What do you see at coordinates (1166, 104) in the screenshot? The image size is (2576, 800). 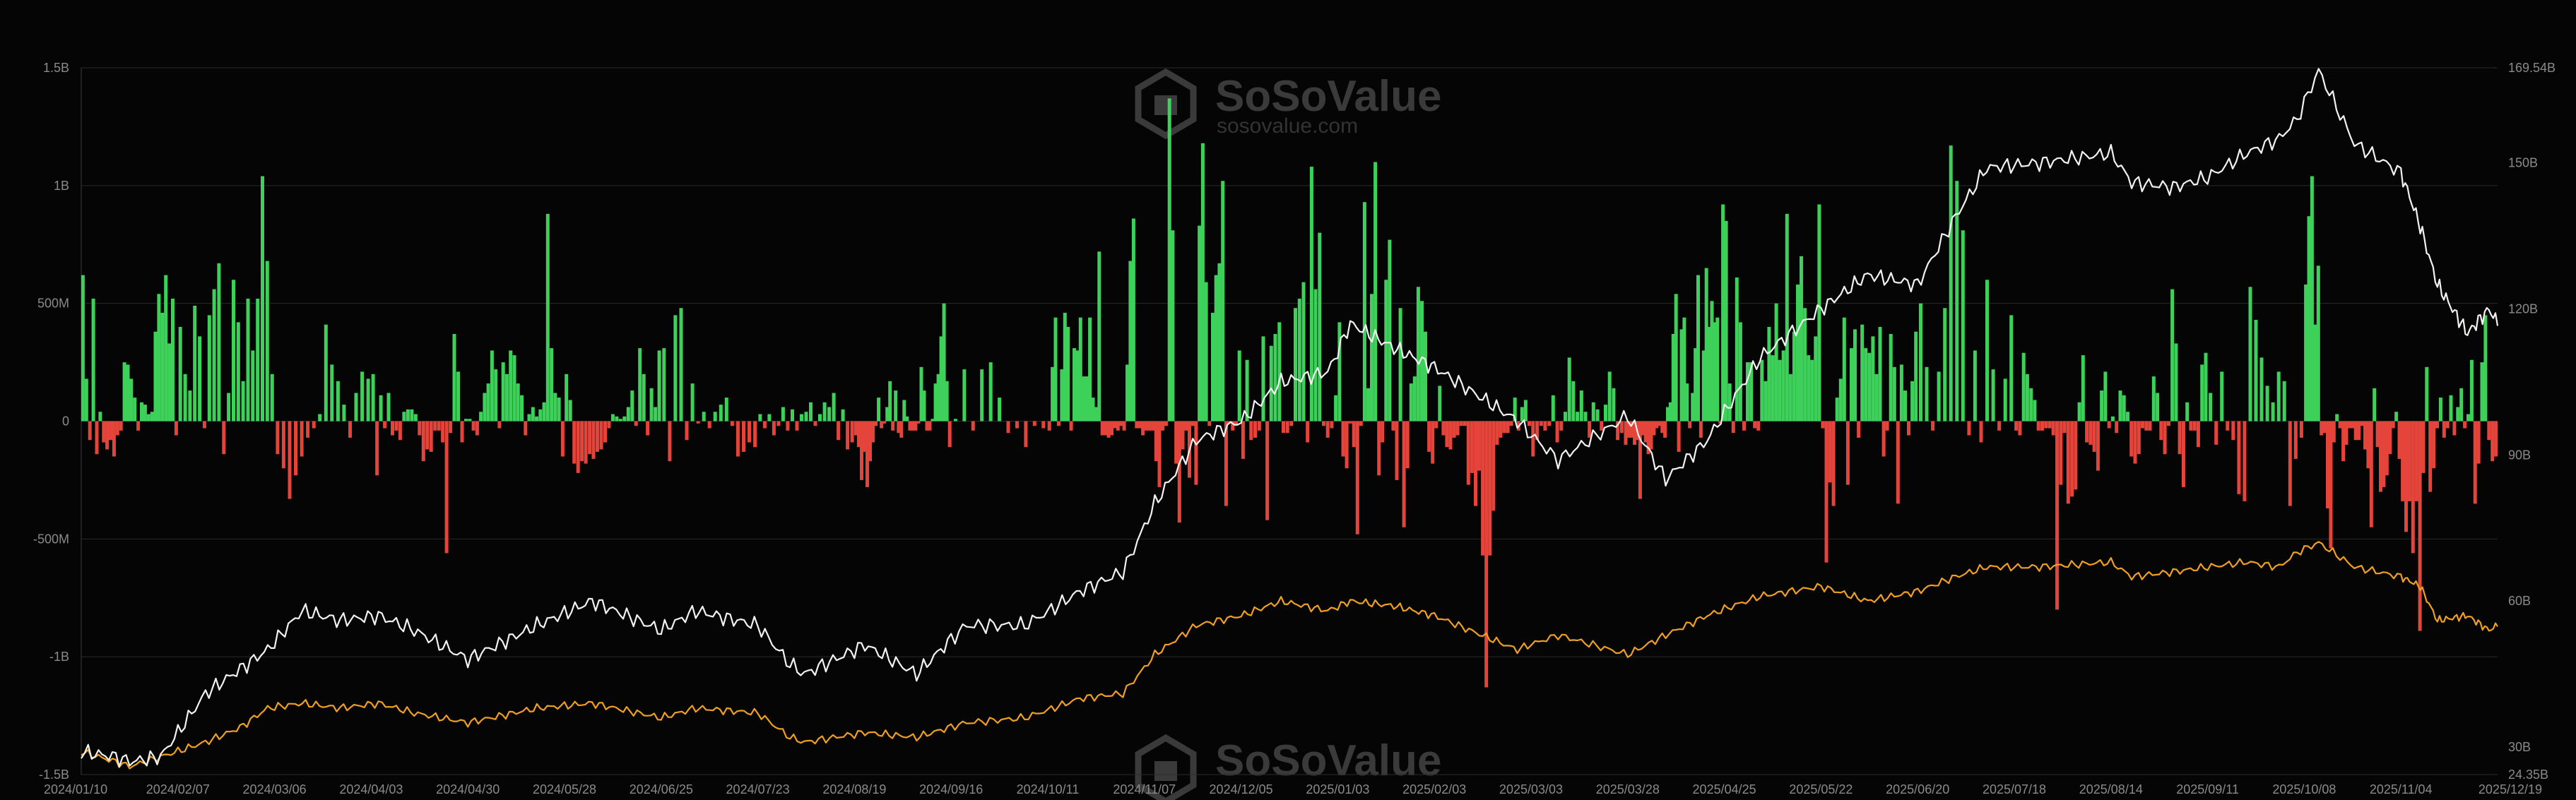 I see `sosovalue-logo-icon` at bounding box center [1166, 104].